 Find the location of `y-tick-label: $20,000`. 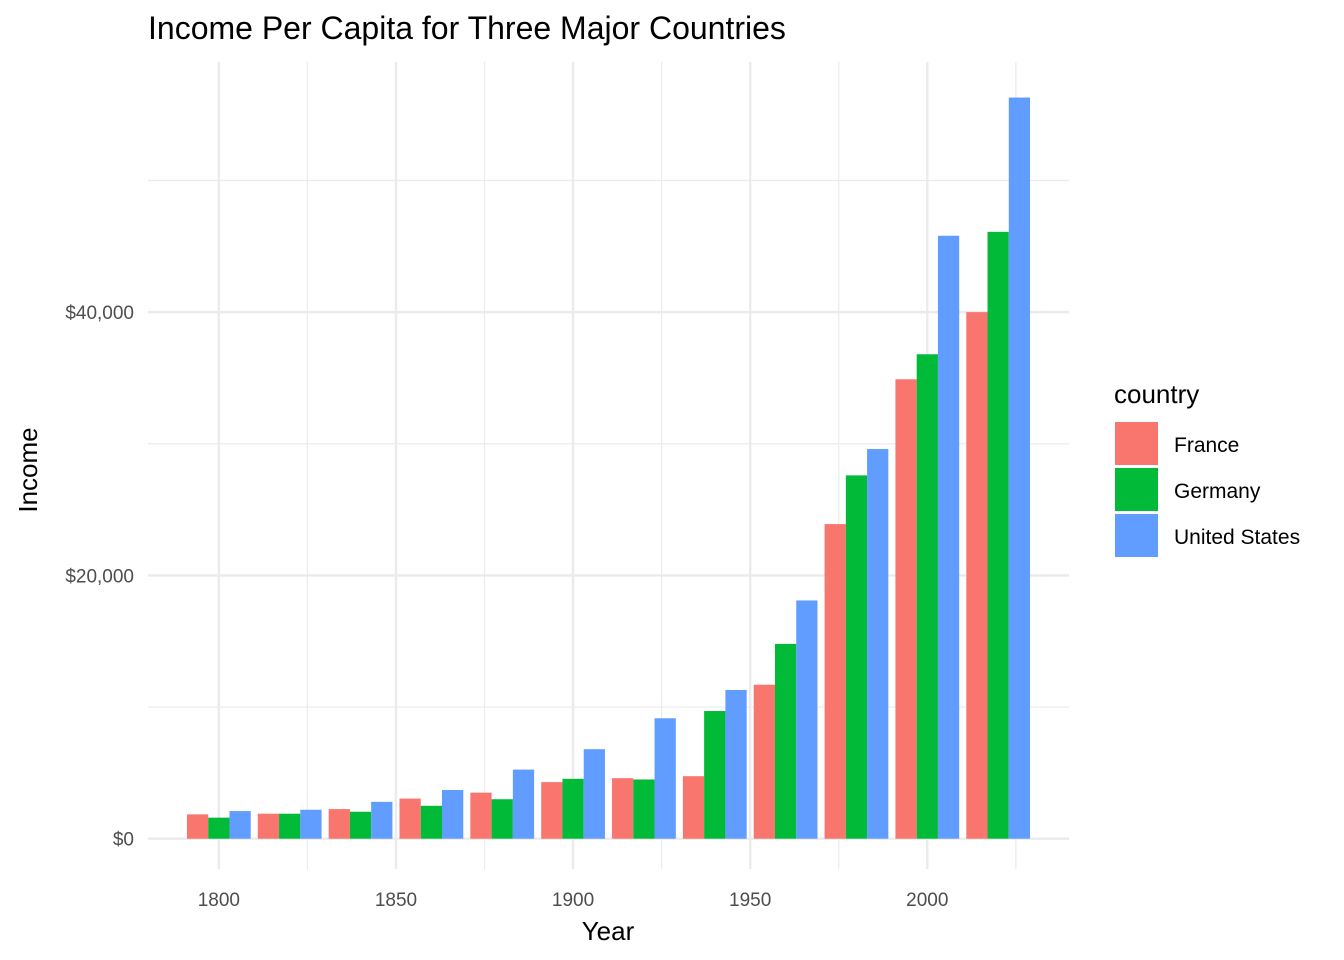

y-tick-label: $20,000 is located at coordinates (99, 576).